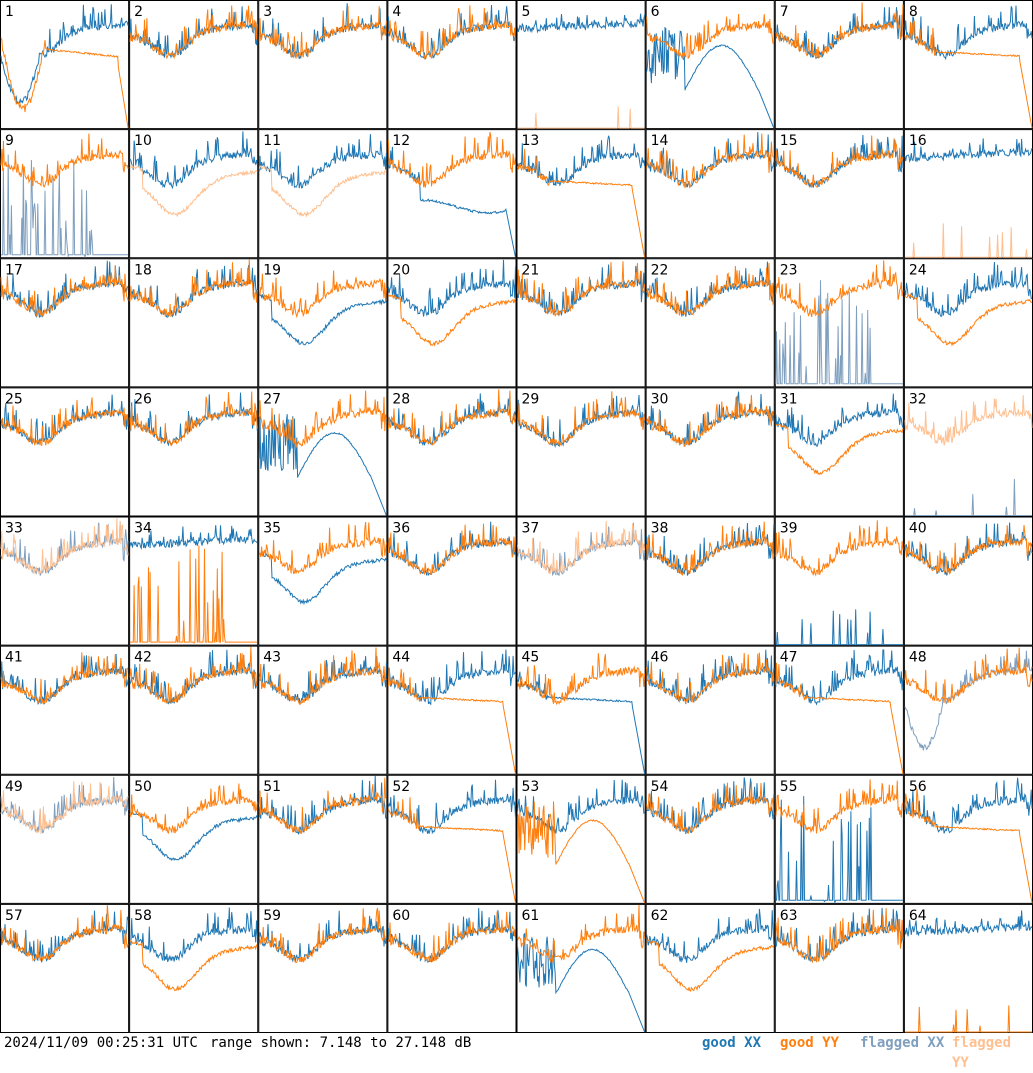 The width and height of the screenshot is (1033, 1073). I want to click on panel-number: 25, so click(14, 399).